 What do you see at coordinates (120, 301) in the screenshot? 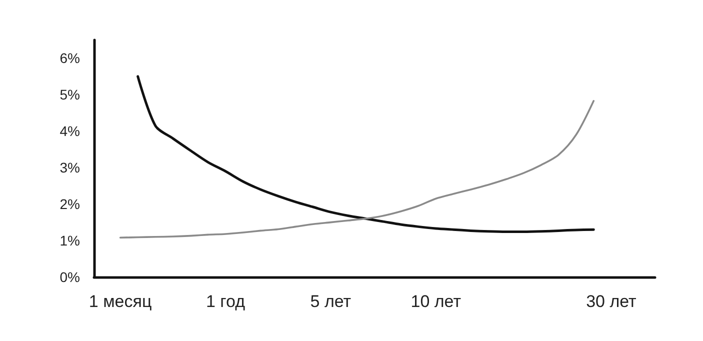
I see `x-tick-label: 1 месяц` at bounding box center [120, 301].